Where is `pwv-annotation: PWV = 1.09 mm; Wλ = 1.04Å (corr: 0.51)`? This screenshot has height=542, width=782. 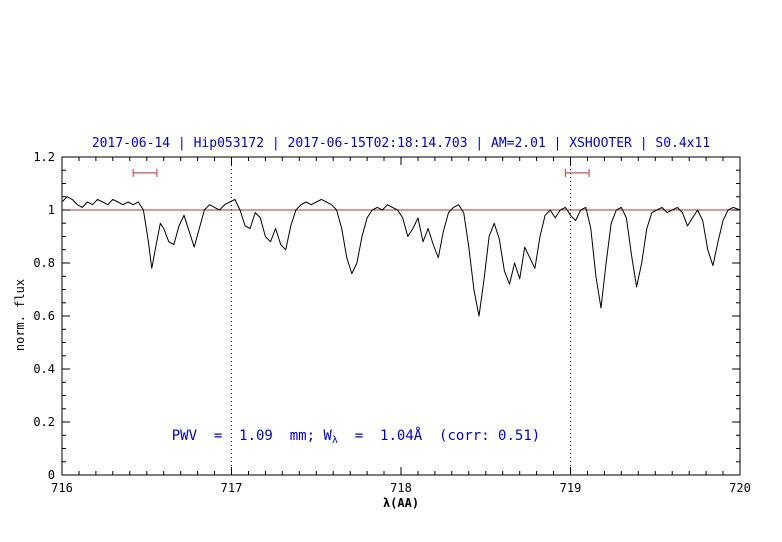 pwv-annotation: PWV = 1.09 mm; Wλ = 1.04Å (corr: 0.51) is located at coordinates (339, 436).